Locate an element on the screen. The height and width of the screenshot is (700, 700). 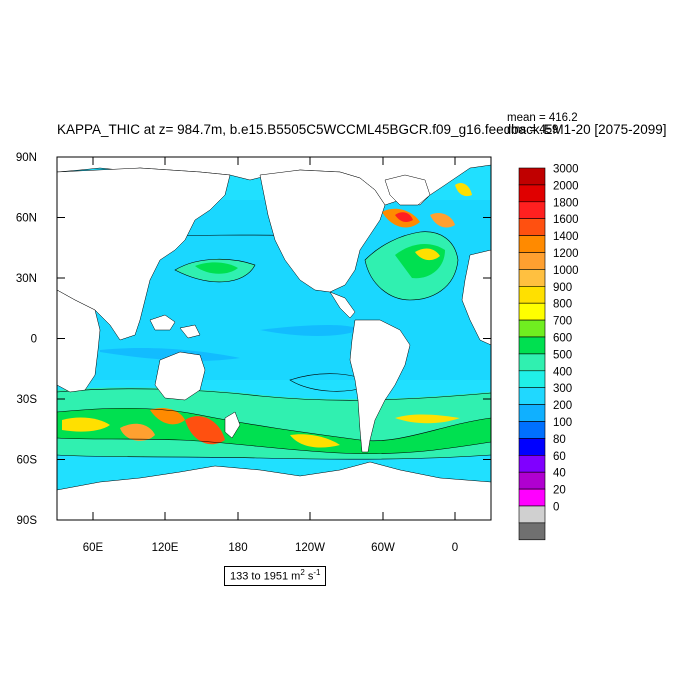
equatorial-band-east is located at coordinates (310, 330).